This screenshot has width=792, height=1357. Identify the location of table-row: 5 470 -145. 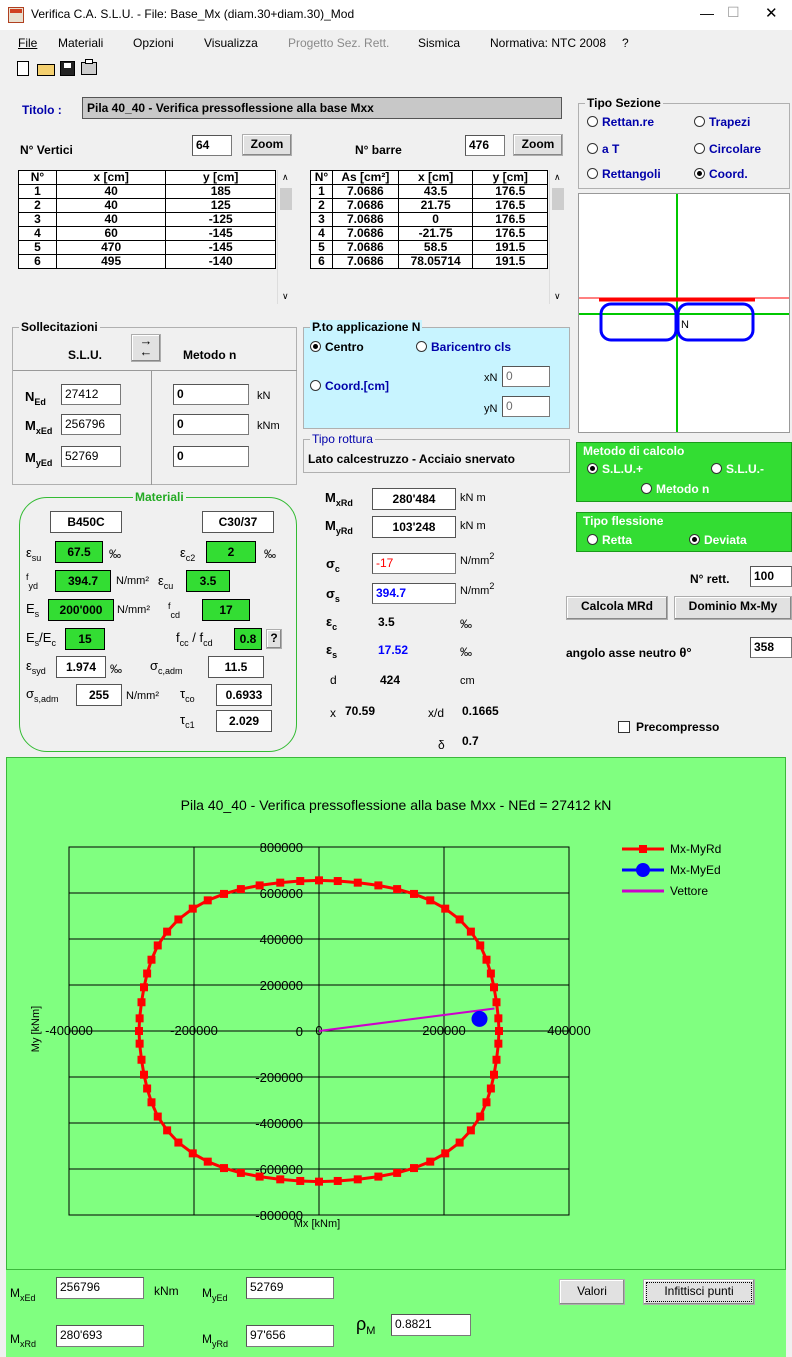
(147, 247).